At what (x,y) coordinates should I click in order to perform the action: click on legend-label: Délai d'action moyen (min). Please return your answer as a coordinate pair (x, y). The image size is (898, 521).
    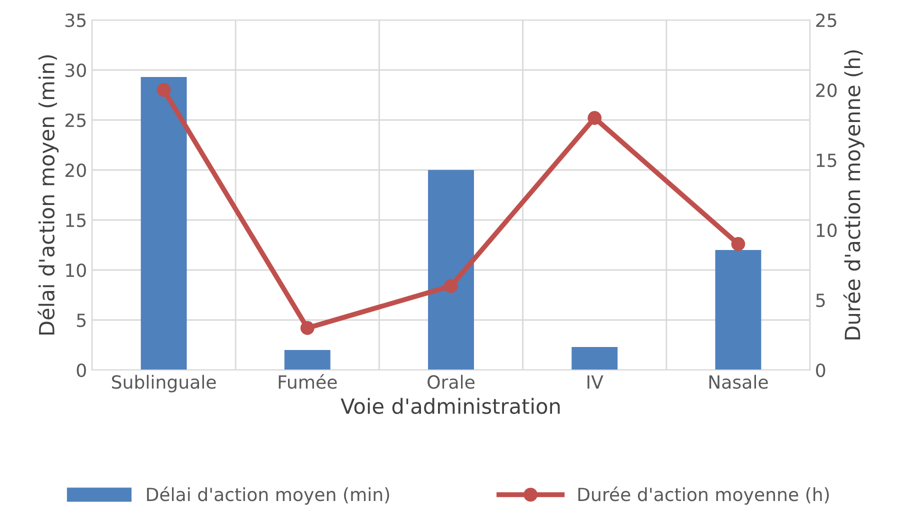
    Looking at the image, I should click on (268, 495).